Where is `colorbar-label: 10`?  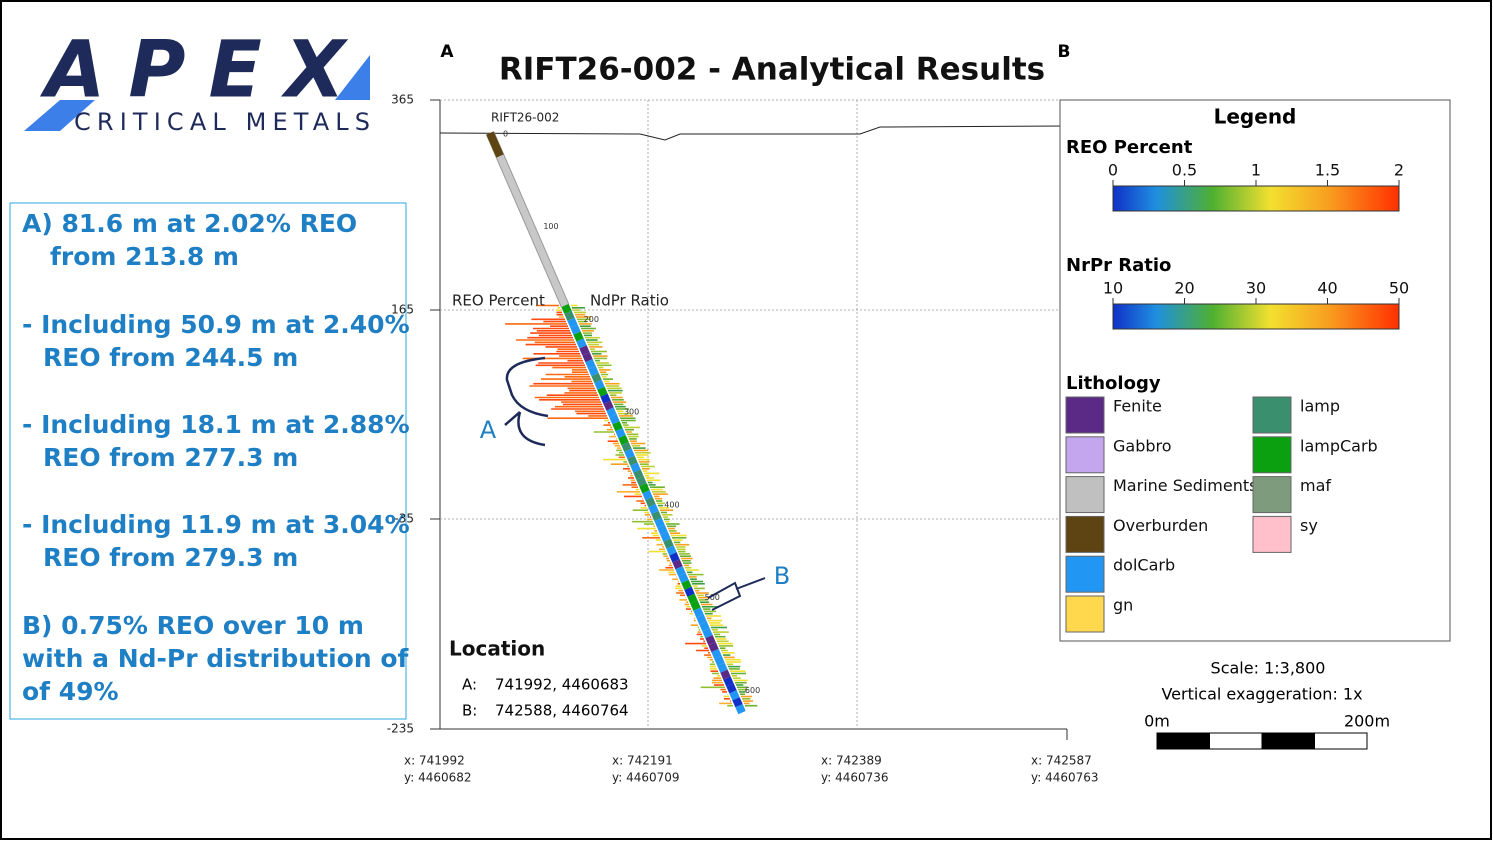 colorbar-label: 10 is located at coordinates (1113, 288).